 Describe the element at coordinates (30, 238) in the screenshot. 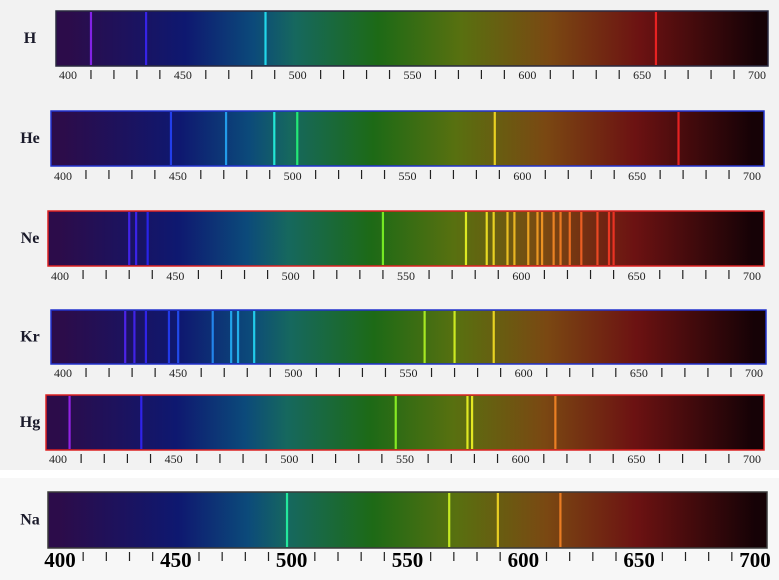

I see `element-label: Ne` at that location.